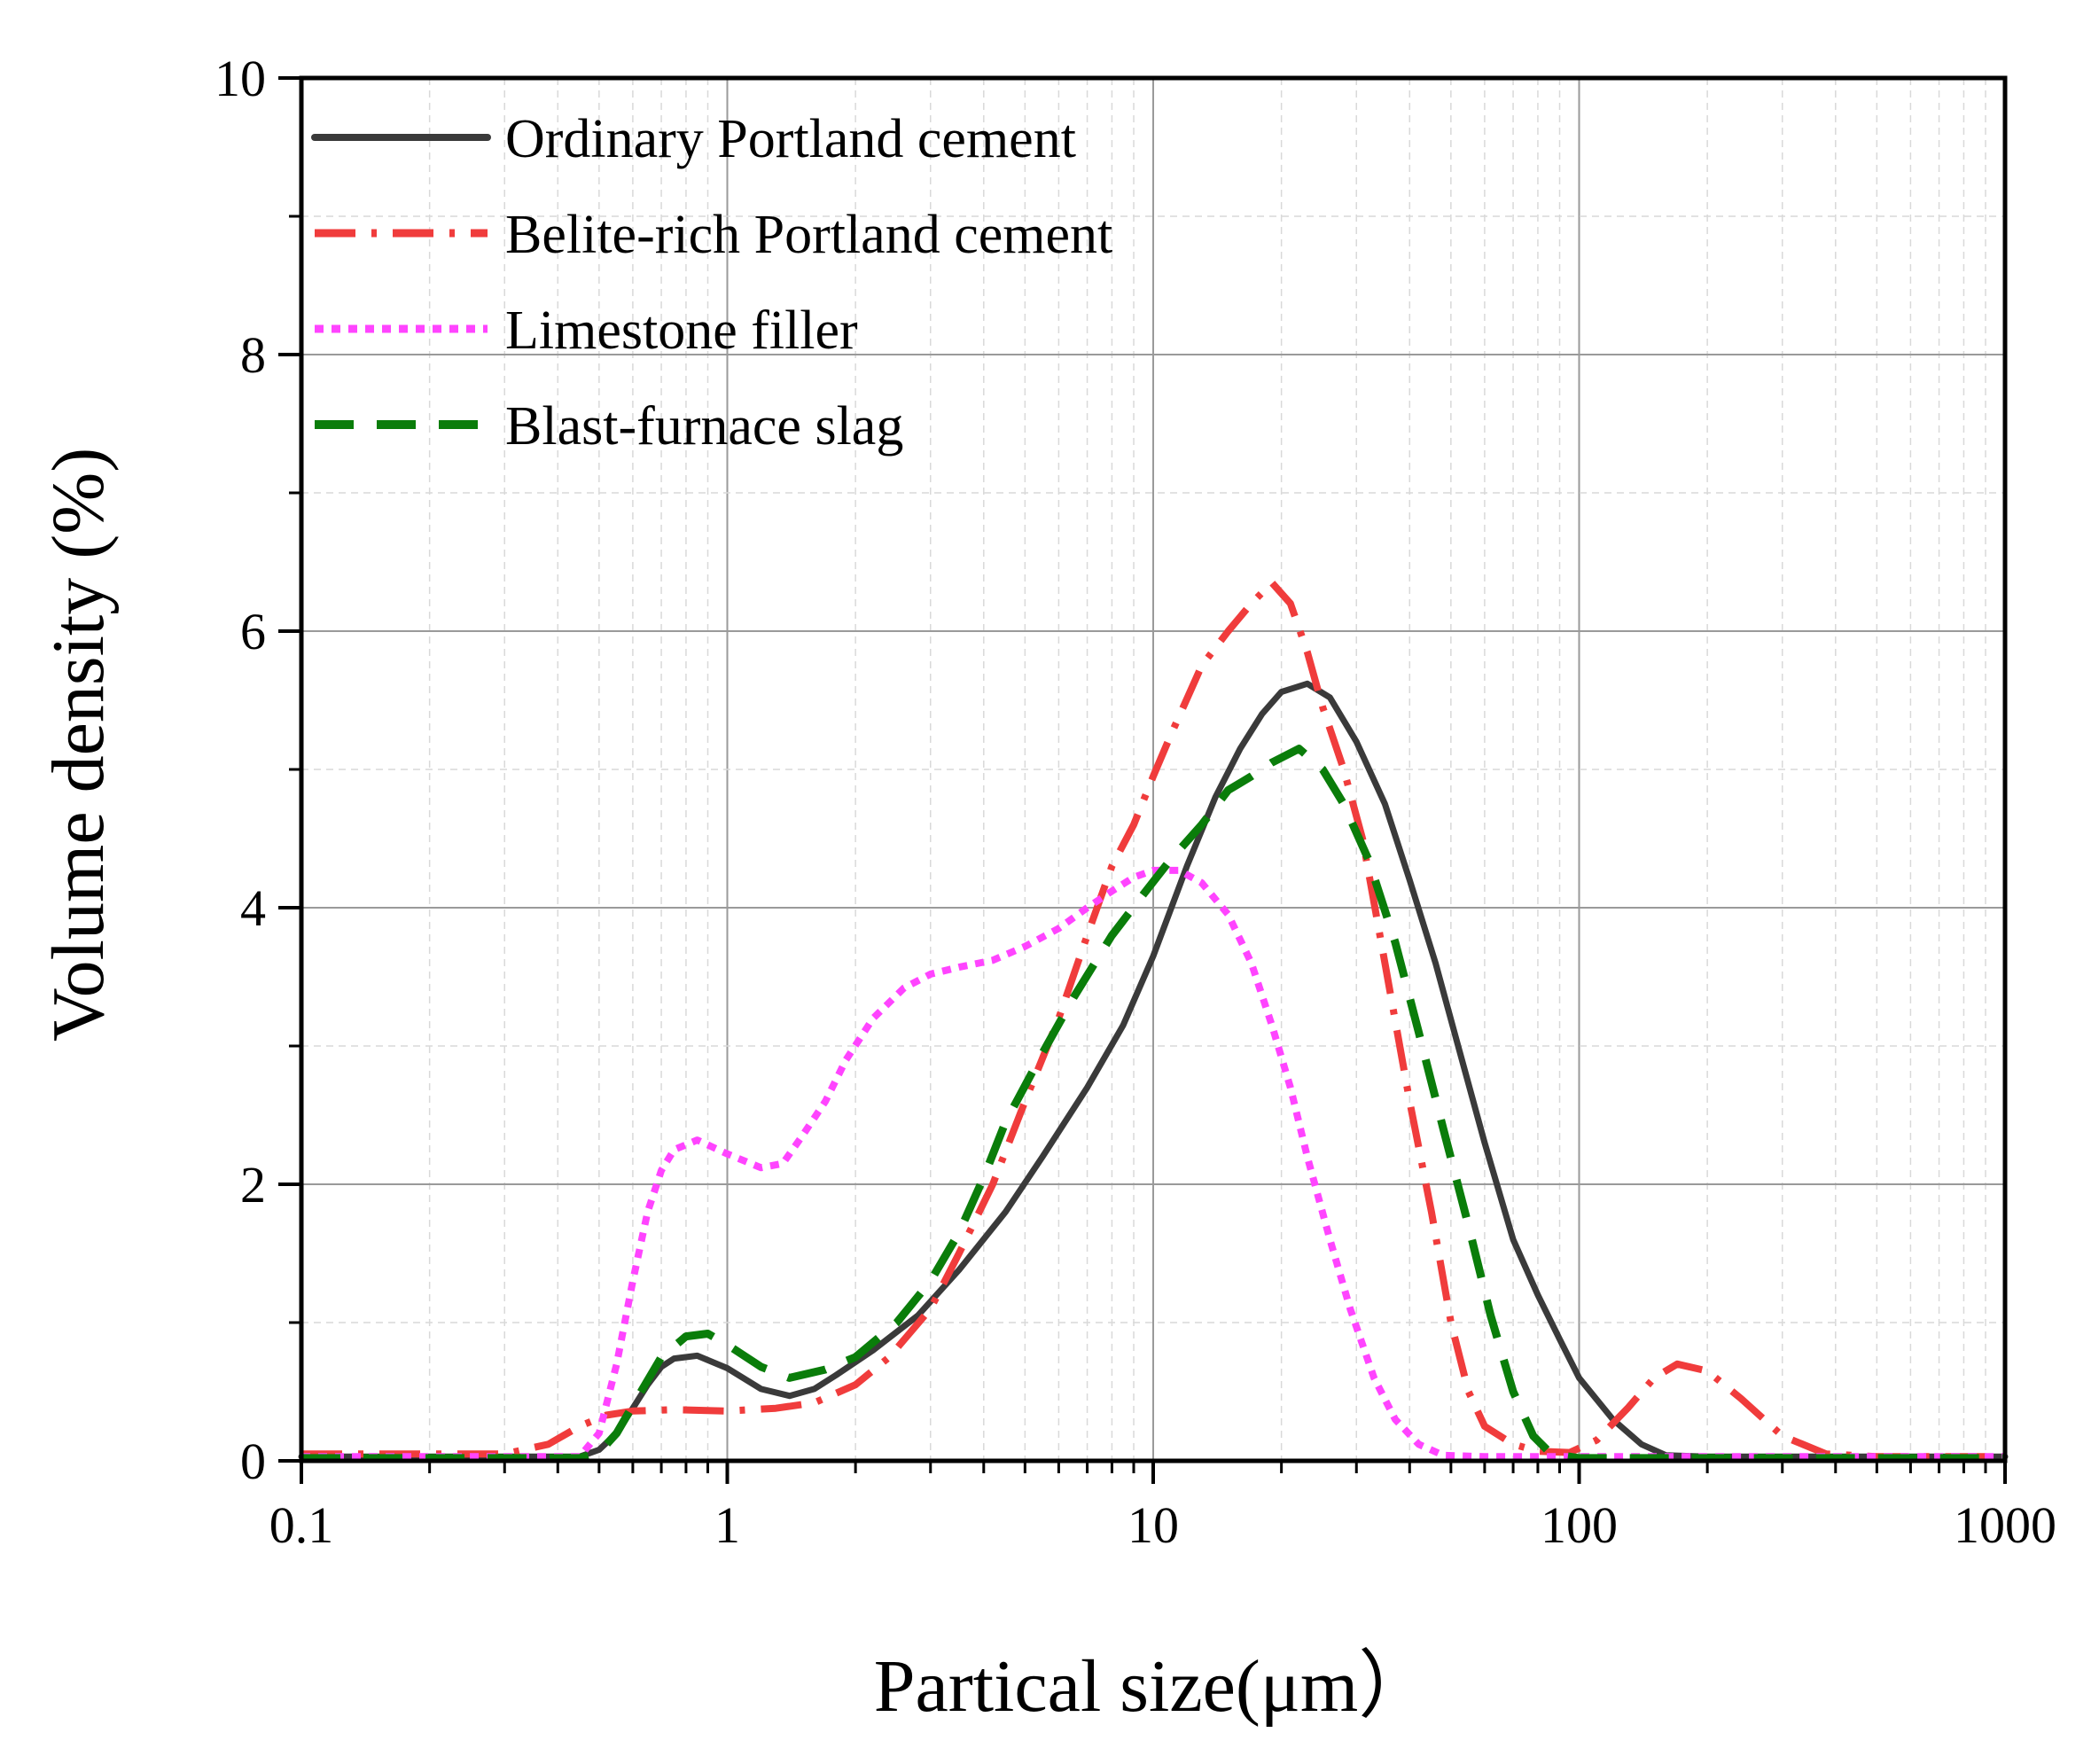 This screenshot has height=1764, width=2099. I want to click on y-tick-label: 10, so click(240, 78).